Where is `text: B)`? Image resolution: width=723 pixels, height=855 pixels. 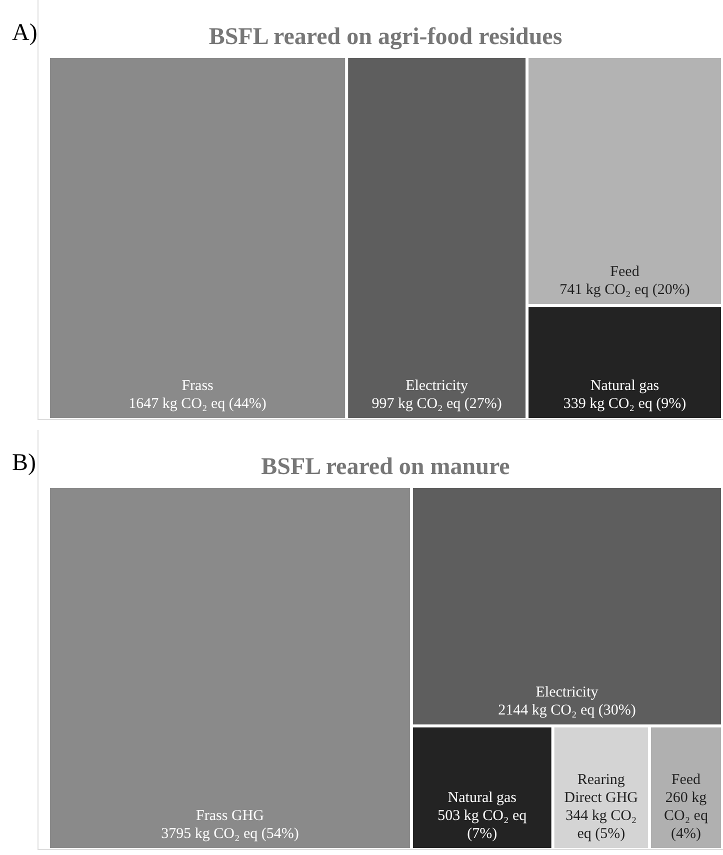
text: B) is located at coordinates (24, 463).